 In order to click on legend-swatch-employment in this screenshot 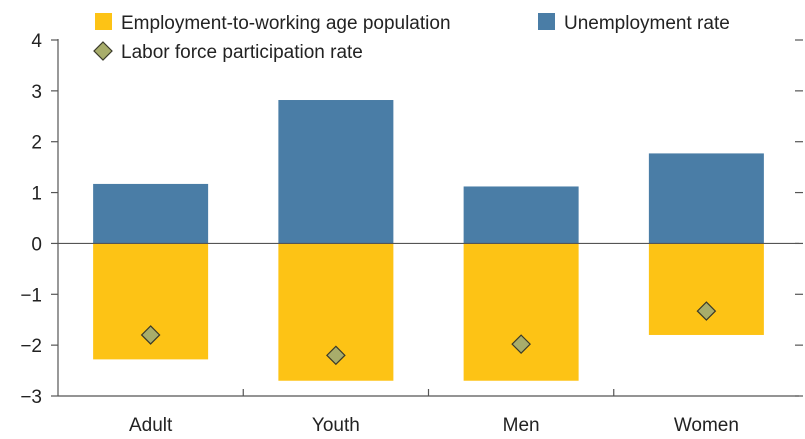, I will do `click(103, 21)`.